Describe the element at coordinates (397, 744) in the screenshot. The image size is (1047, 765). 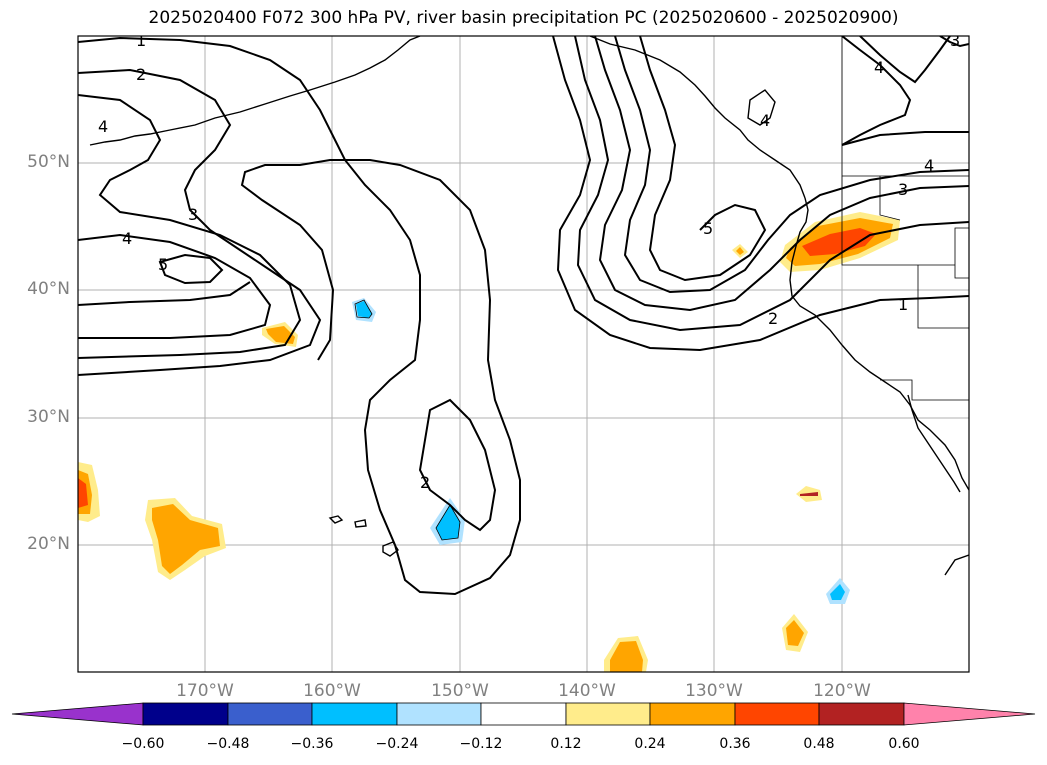
I see `colorbar-tick-label: −0.24` at that location.